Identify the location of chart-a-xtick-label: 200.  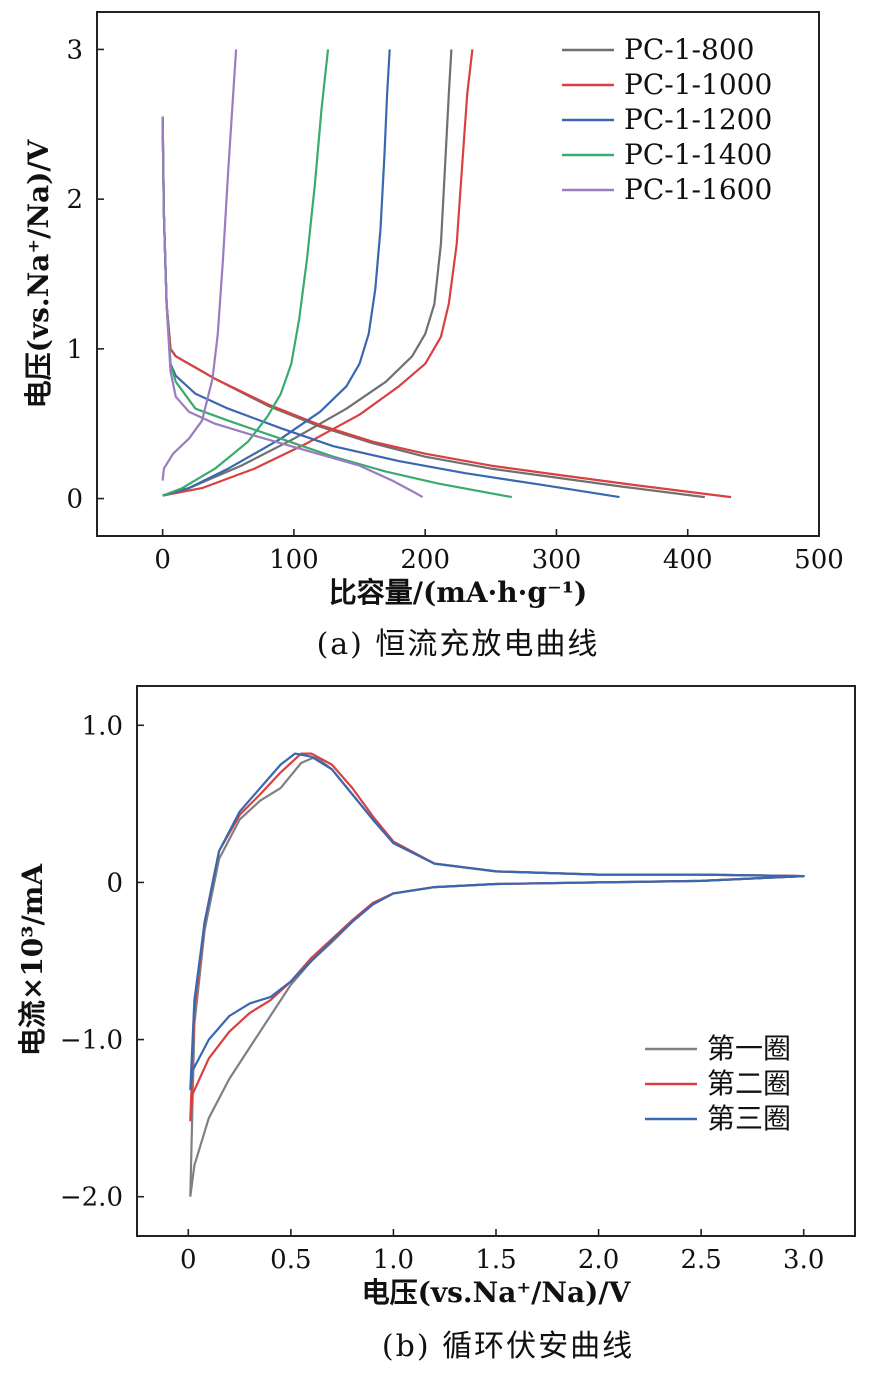
(425, 560).